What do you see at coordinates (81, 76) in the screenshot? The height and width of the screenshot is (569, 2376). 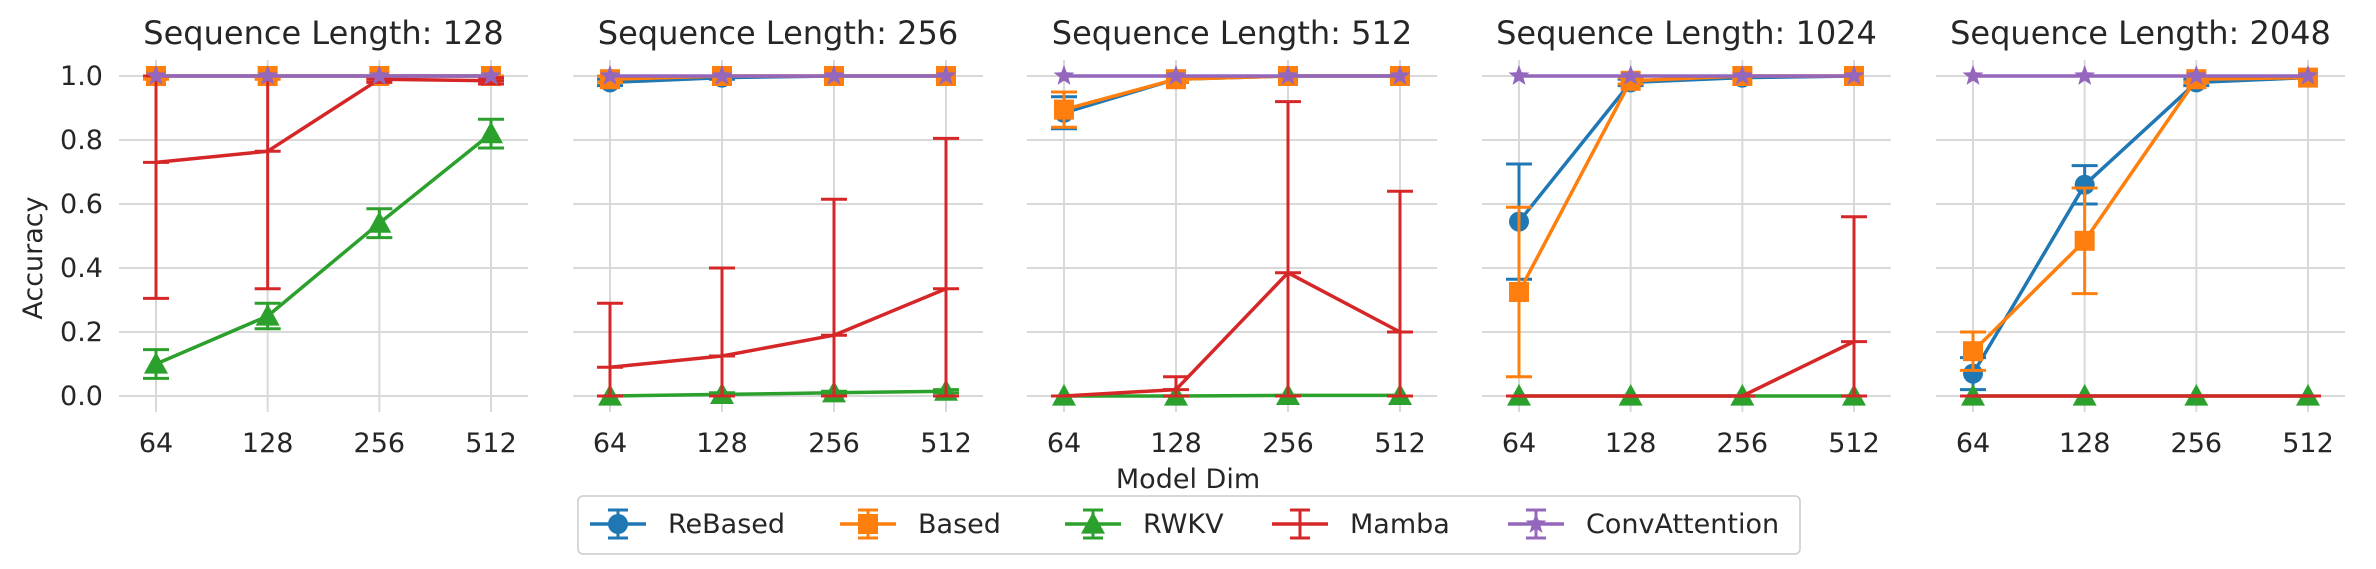 I see `y-tick-label: 1.0` at bounding box center [81, 76].